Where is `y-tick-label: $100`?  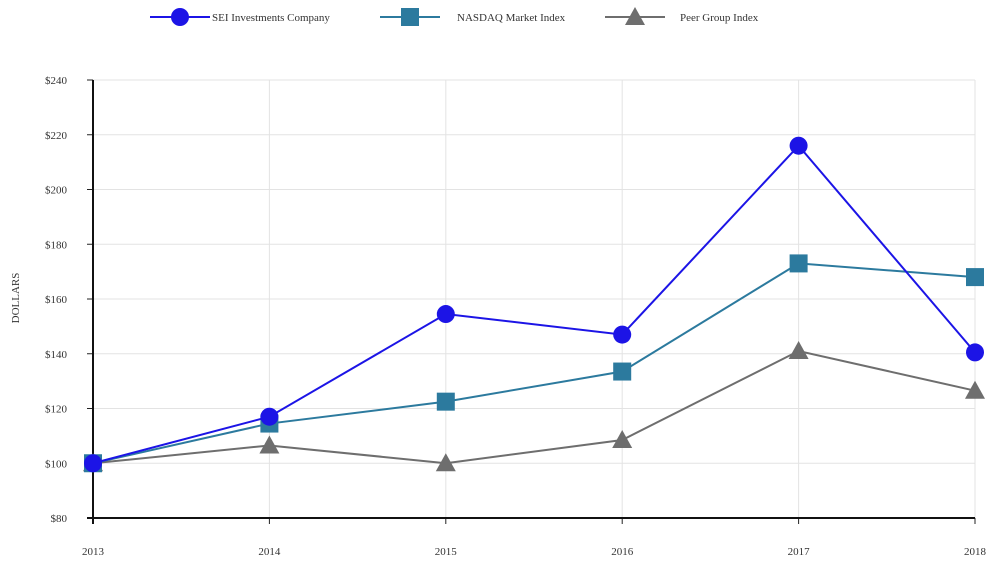 y-tick-label: $100 is located at coordinates (56, 464).